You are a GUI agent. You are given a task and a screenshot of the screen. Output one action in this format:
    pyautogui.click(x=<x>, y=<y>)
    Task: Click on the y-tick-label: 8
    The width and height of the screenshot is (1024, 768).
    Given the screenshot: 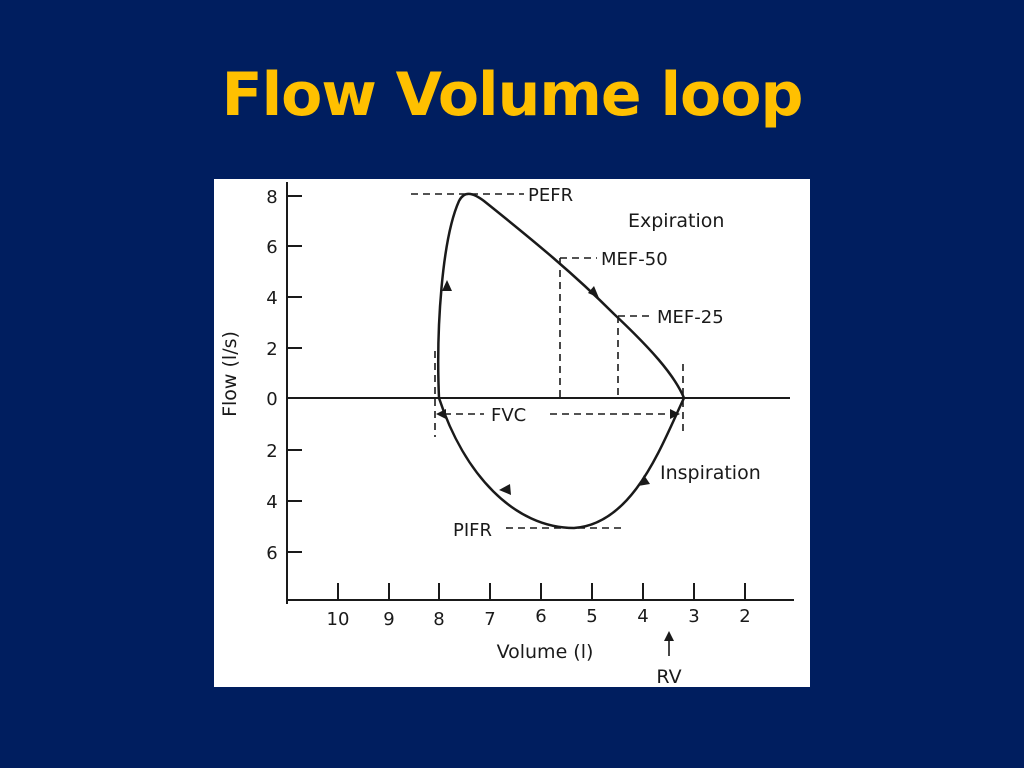 What is the action you would take?
    pyautogui.click(x=271, y=197)
    